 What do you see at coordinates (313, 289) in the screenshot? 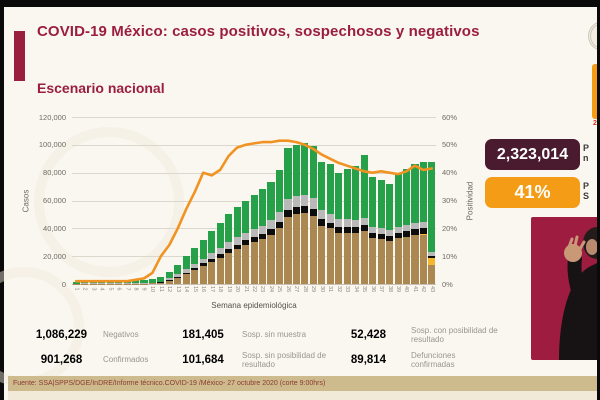
I see `x-tick: 29` at bounding box center [313, 289].